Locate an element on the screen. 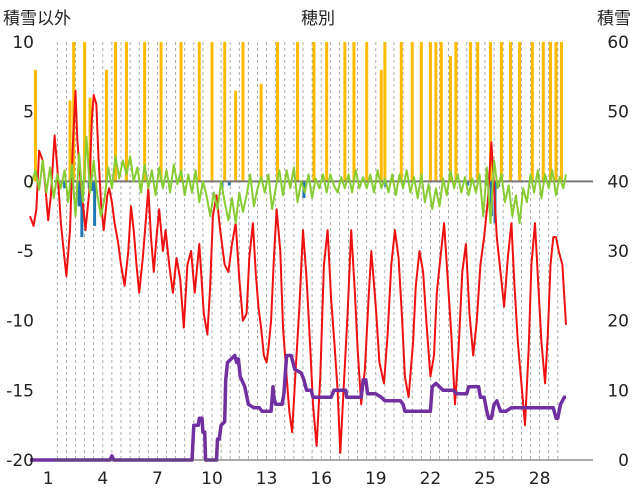  x-tick-label: 16 is located at coordinates (321, 479).